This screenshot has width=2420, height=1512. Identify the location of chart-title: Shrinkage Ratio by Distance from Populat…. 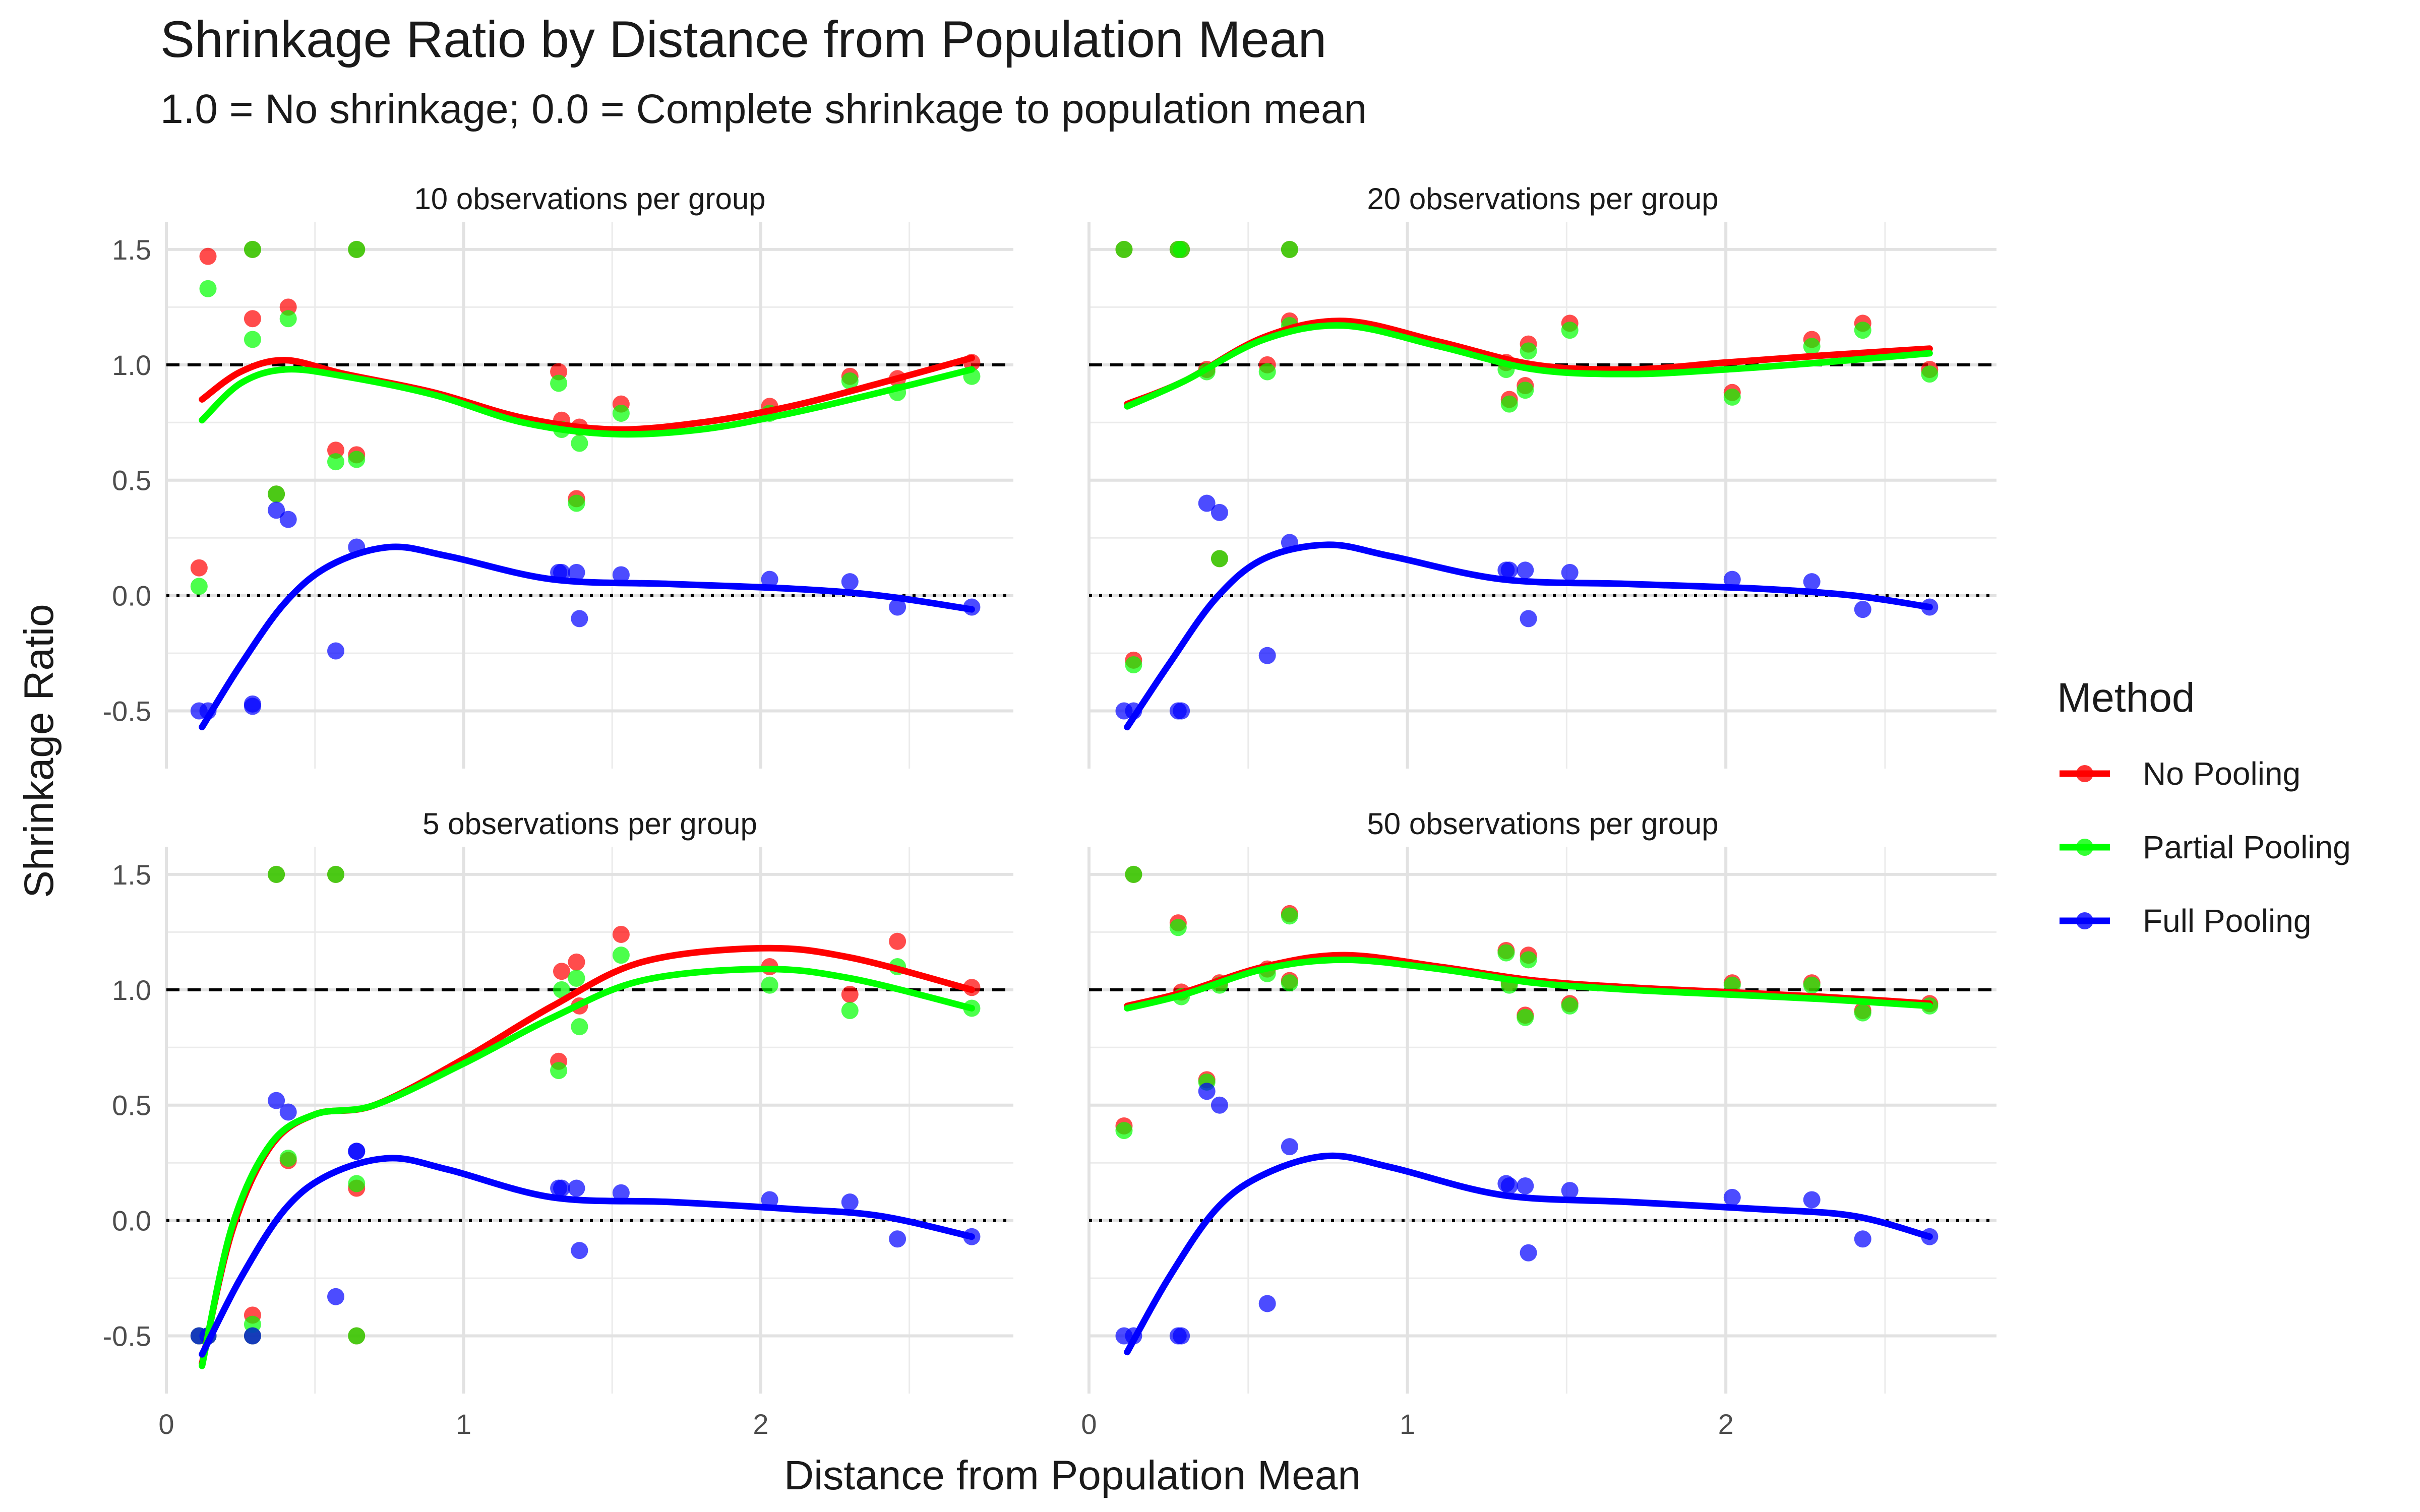
(743, 39).